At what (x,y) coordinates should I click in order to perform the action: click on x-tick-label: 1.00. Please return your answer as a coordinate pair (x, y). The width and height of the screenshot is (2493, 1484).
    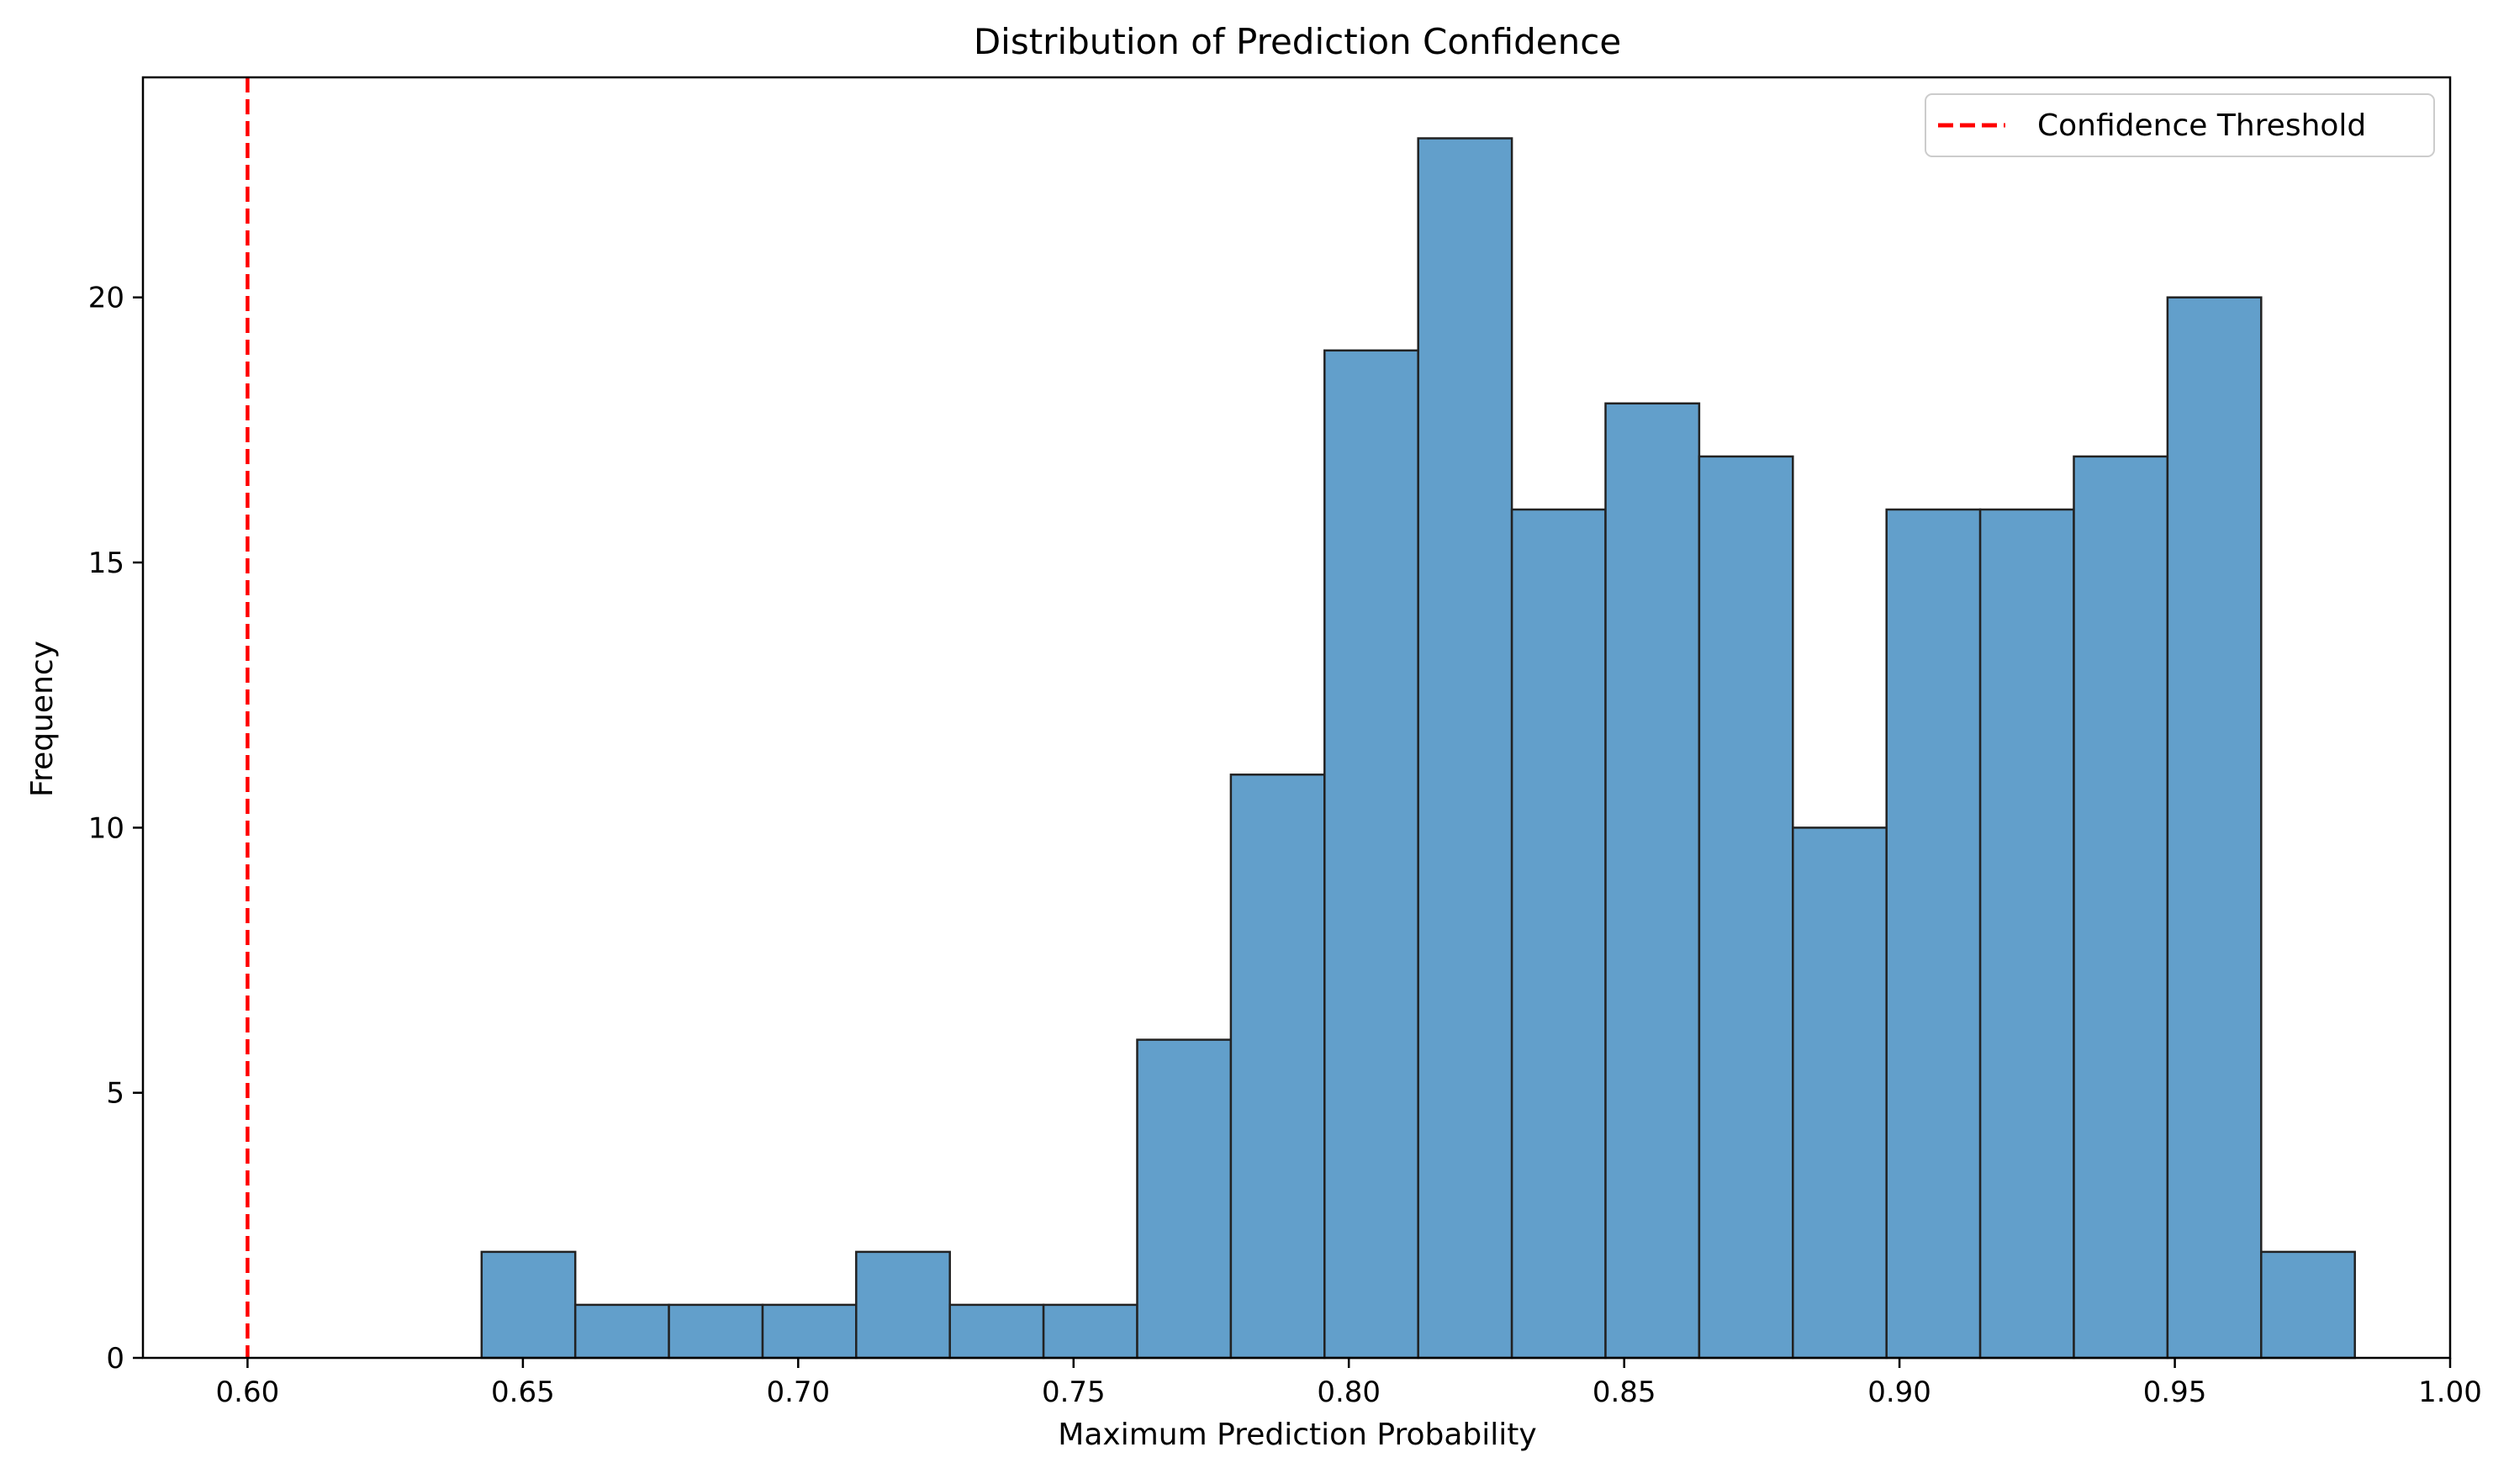
    Looking at the image, I should click on (2450, 1392).